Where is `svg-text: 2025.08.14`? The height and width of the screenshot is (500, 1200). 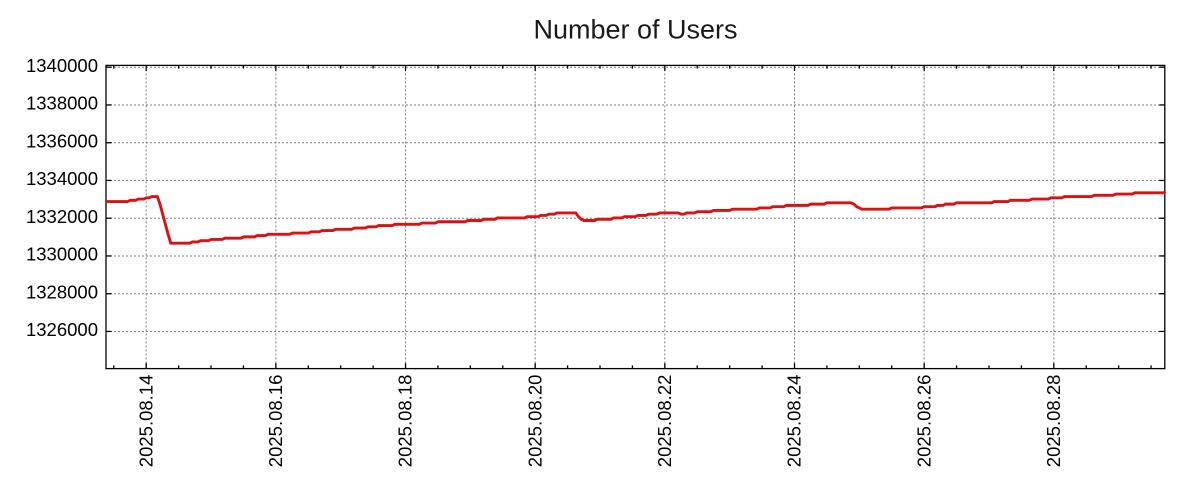 svg-text: 2025.08.14 is located at coordinates (145, 421).